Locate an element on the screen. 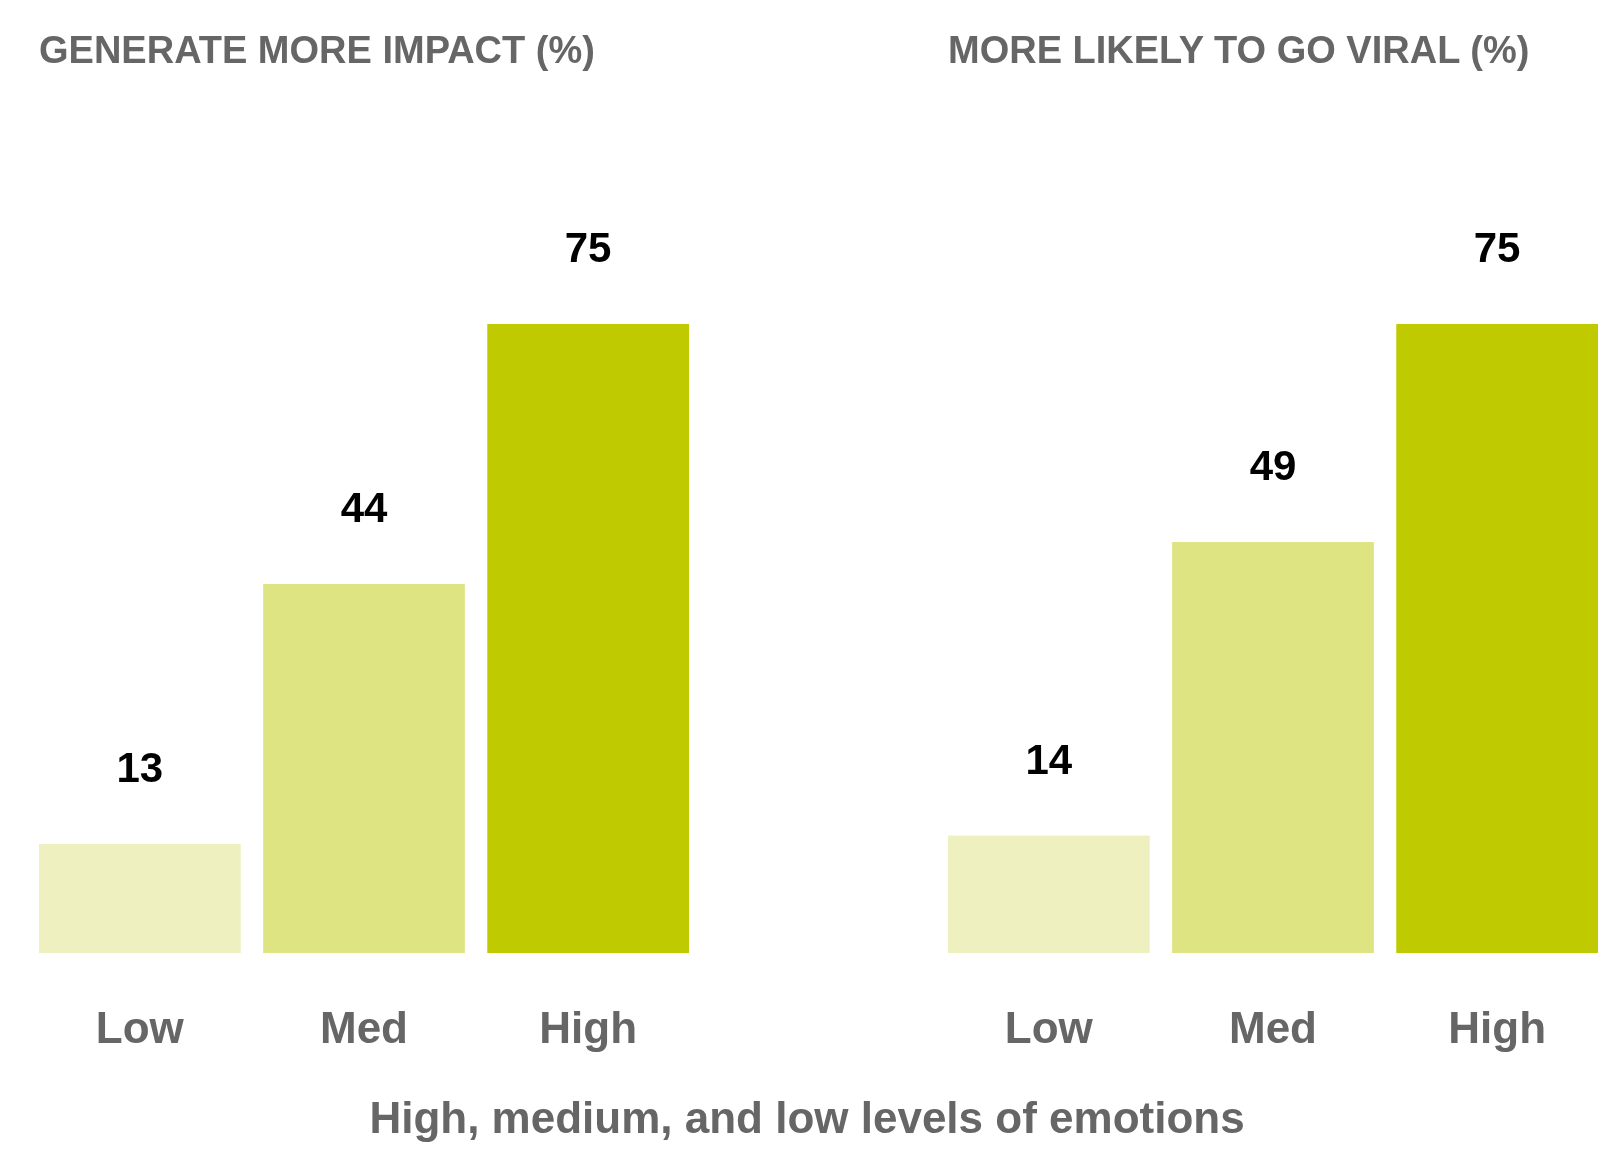 This screenshot has height=1149, width=1614. chart-title: GENERATE MORE IMPACT (%) is located at coordinates (317, 50).